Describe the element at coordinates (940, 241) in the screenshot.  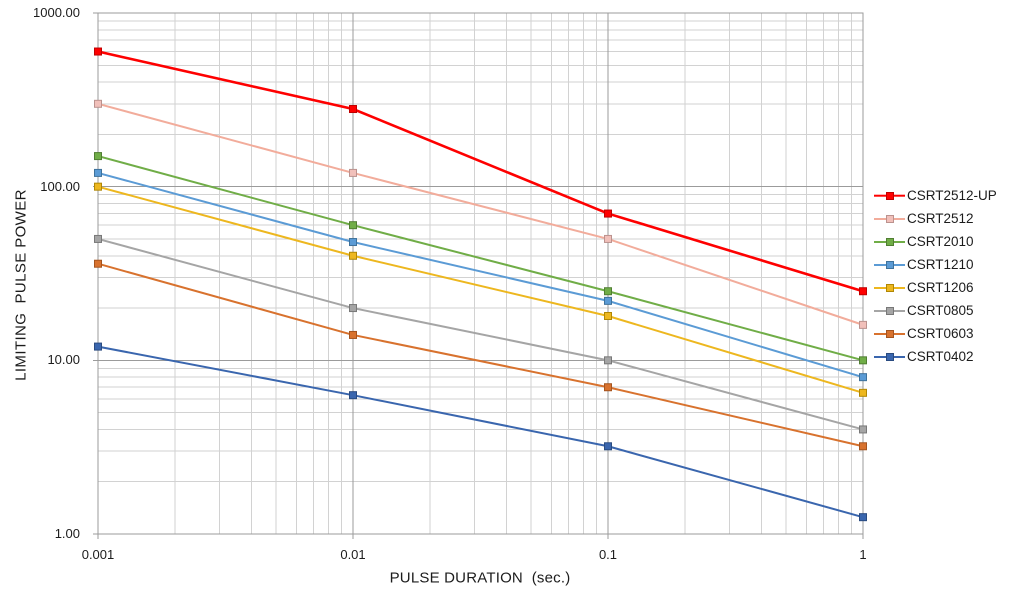
I see `legend-item-label: CSRT2010` at that location.